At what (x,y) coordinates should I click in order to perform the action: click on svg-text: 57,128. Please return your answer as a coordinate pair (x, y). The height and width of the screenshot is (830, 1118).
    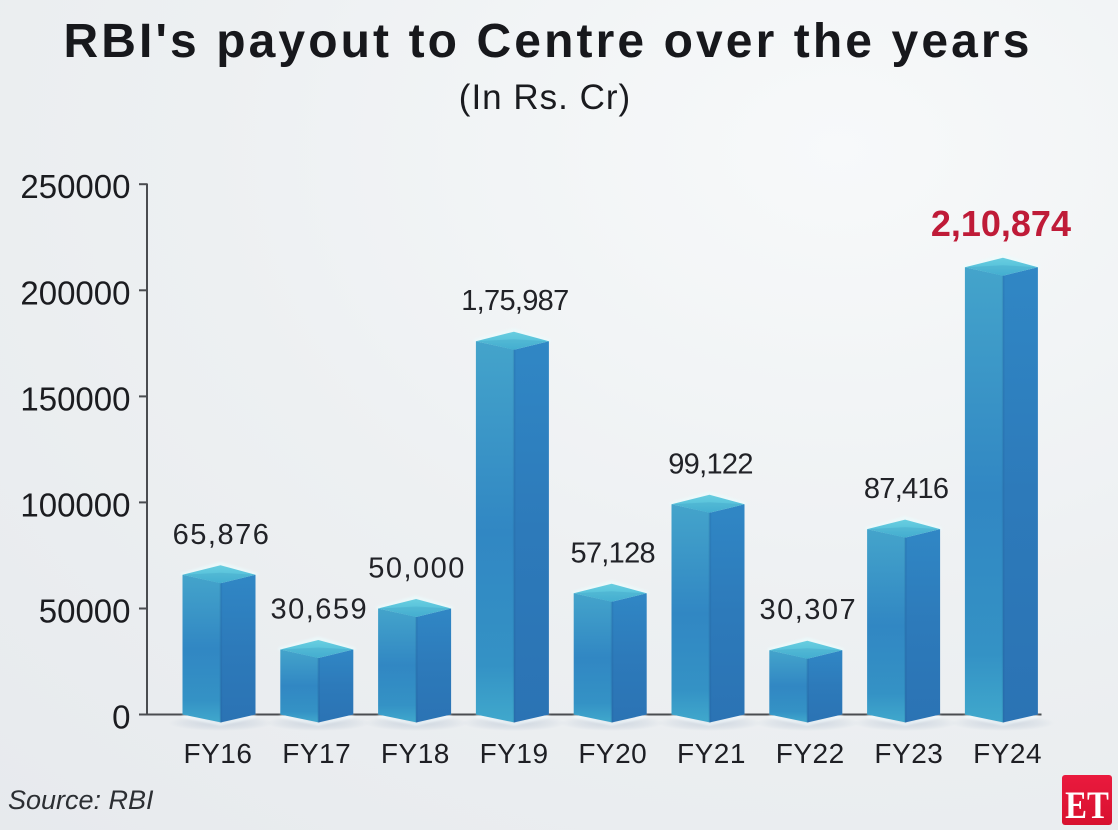
    Looking at the image, I should click on (612, 553).